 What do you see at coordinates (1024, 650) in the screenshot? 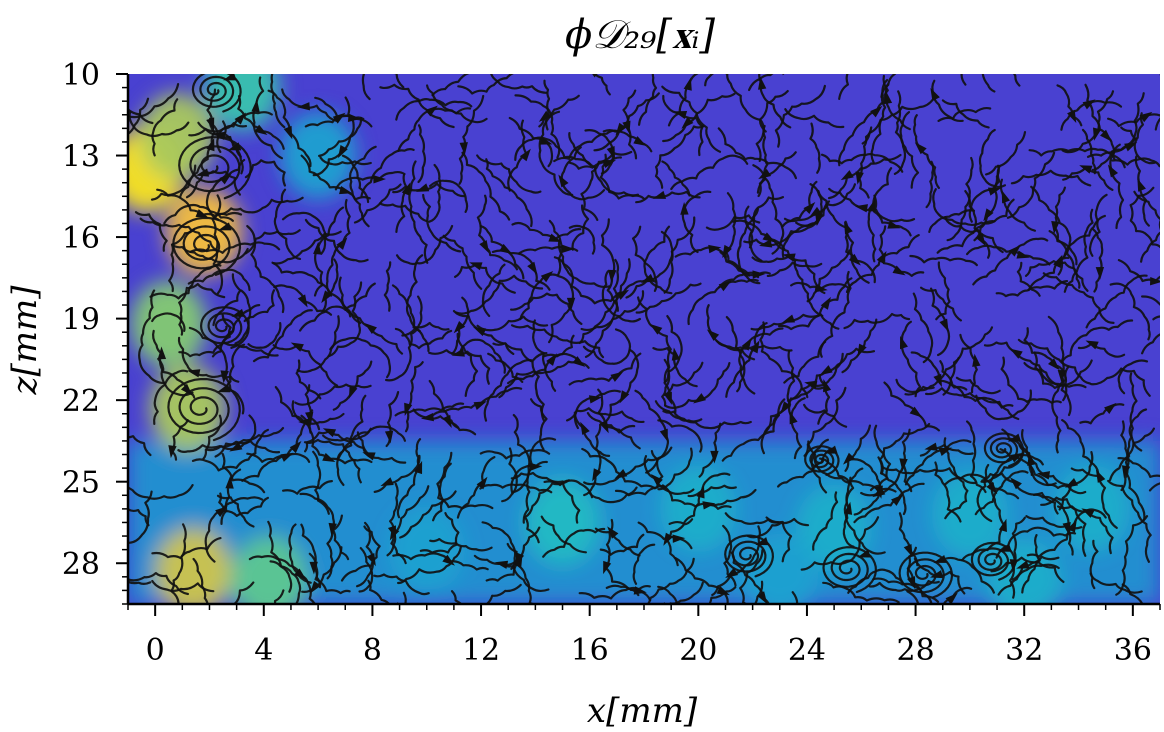
I see `x-tick-label: 32` at bounding box center [1024, 650].